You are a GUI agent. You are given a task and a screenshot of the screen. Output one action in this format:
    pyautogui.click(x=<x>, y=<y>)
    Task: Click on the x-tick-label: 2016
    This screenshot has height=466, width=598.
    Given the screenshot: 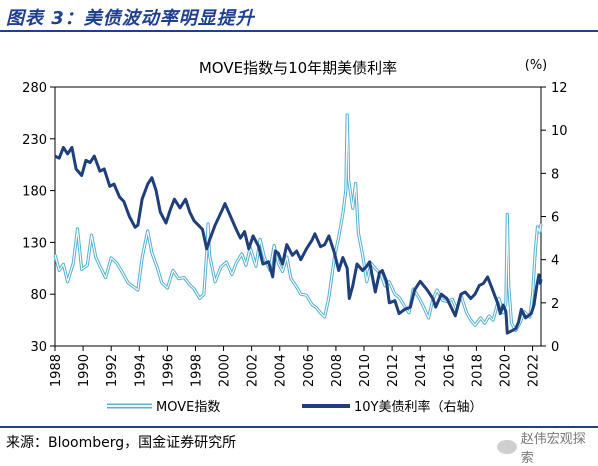 What is the action you would take?
    pyautogui.click(x=449, y=370)
    